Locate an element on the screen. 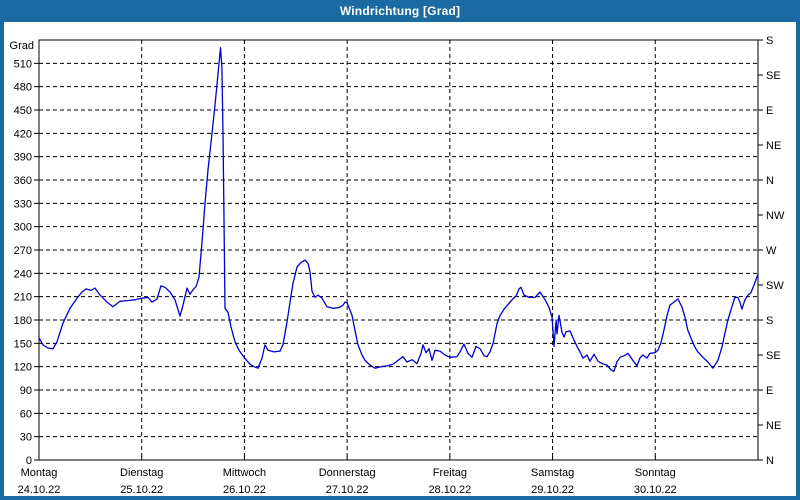 The width and height of the screenshot is (800, 500). y-tick-label: 480 is located at coordinates (23, 88).